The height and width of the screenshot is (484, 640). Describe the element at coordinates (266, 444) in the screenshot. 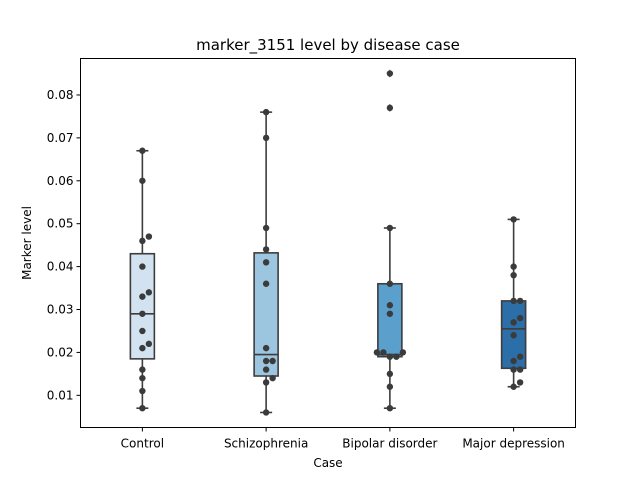

I see `x-tick-label: Schizophrenia` at that location.